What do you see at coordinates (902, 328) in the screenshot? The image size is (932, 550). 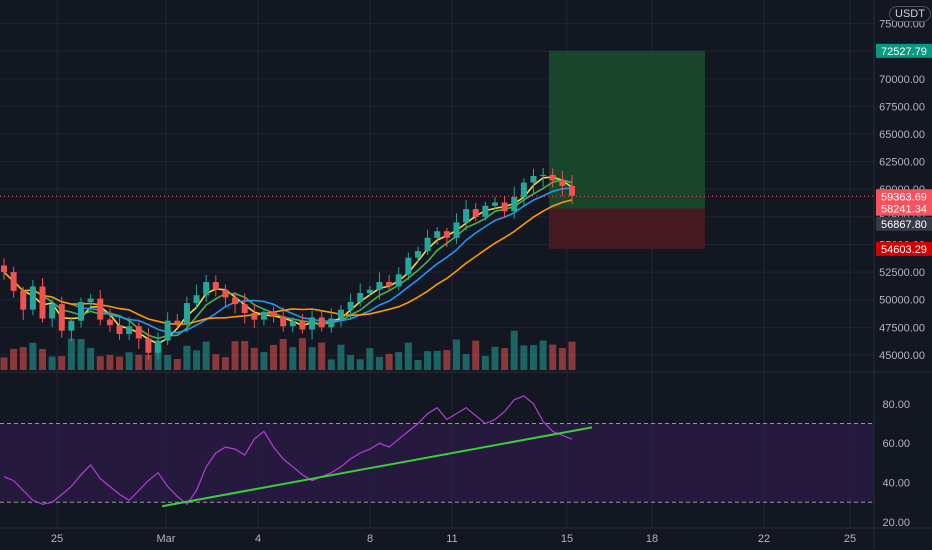 I see `price-tick-label: 47500.00` at bounding box center [902, 328].